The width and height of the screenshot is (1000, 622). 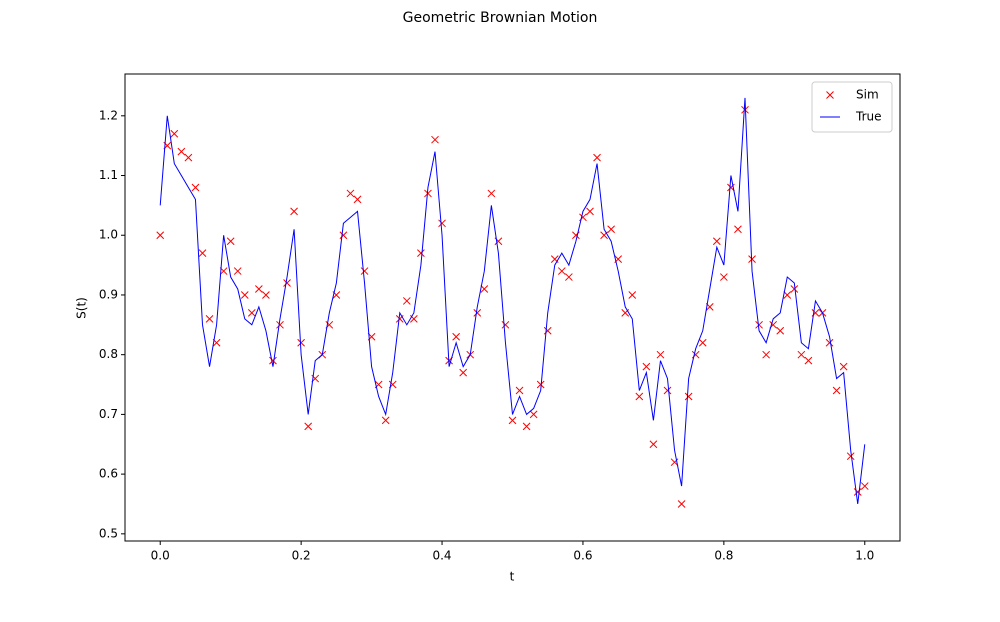 What do you see at coordinates (864, 556) in the screenshot?
I see `x-tick-label: 1.0` at bounding box center [864, 556].